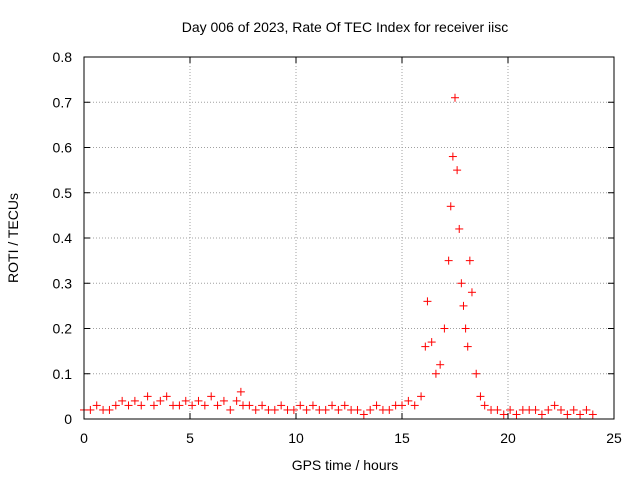 The height and width of the screenshot is (480, 640). I want to click on y-tick-label: 0.6, so click(63, 148).